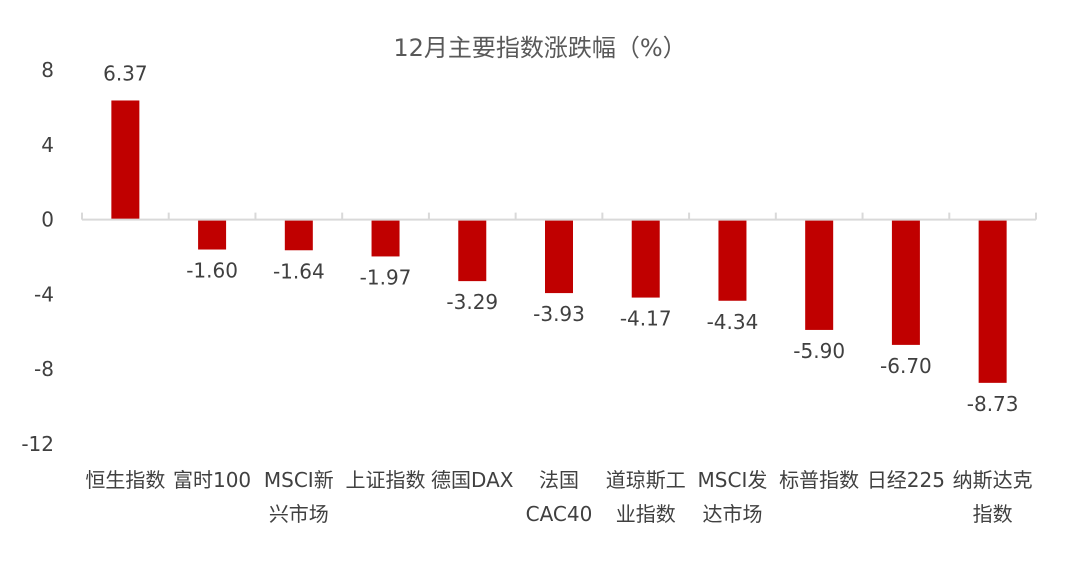 The image size is (1080, 568). What do you see at coordinates (37, 257) in the screenshot?
I see `y-axis: 8 4 0 -4 -8 -12` at bounding box center [37, 257].